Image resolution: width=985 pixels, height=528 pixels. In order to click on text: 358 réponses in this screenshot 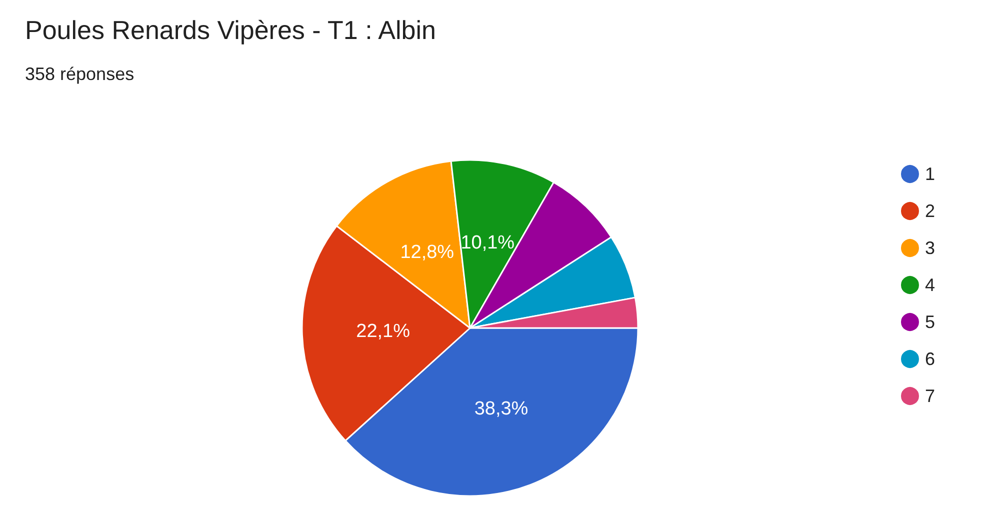, I will do `click(79, 74)`.